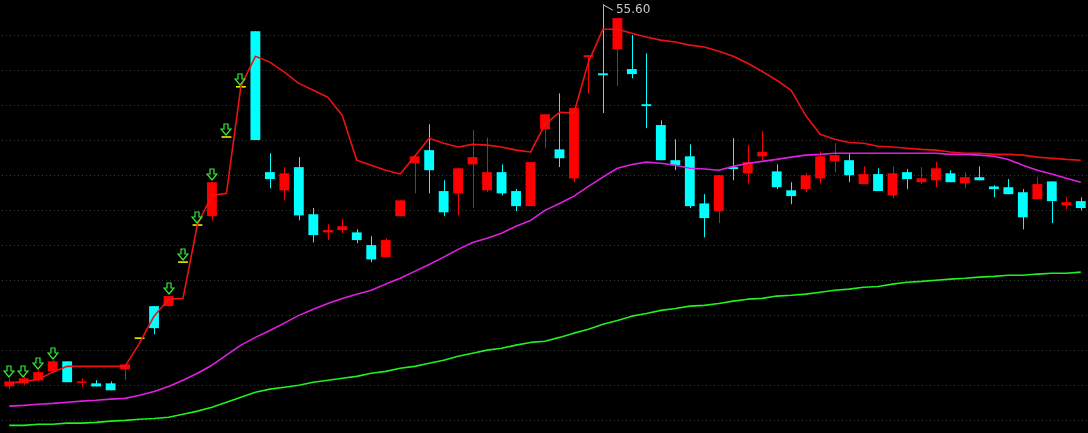  Describe the element at coordinates (633, 9) in the screenshot. I see `annotation: 55.60` at that location.